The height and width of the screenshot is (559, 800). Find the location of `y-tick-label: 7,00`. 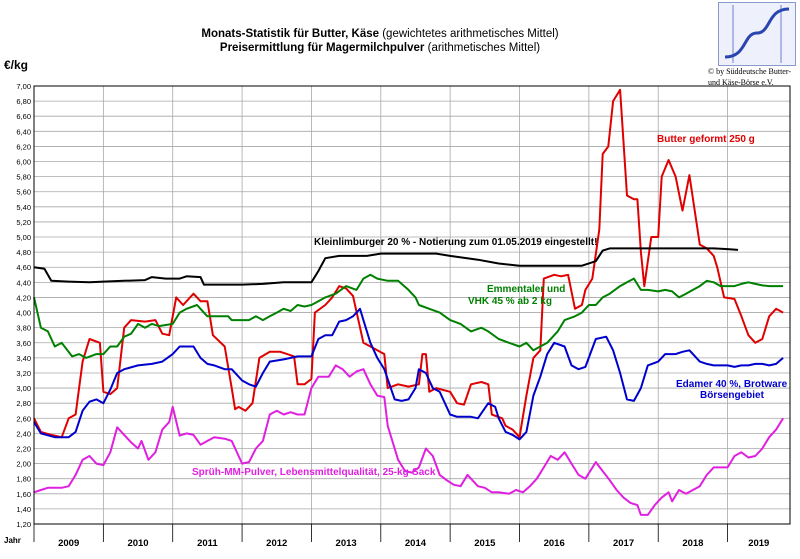

y-tick-label: 7,00 is located at coordinates (23, 86).